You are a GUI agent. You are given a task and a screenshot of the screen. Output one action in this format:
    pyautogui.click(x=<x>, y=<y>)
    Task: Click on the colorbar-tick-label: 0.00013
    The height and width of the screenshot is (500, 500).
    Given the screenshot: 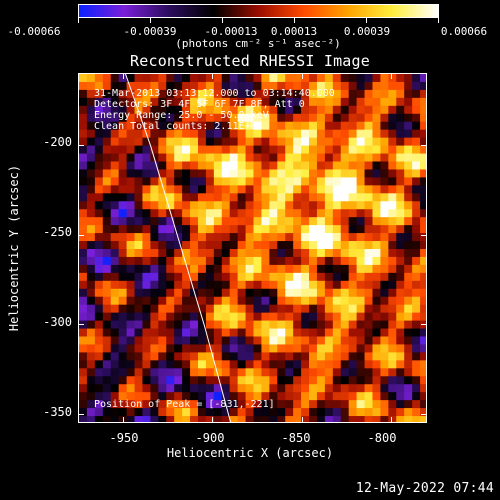 What is the action you would take?
    pyautogui.click(x=294, y=31)
    